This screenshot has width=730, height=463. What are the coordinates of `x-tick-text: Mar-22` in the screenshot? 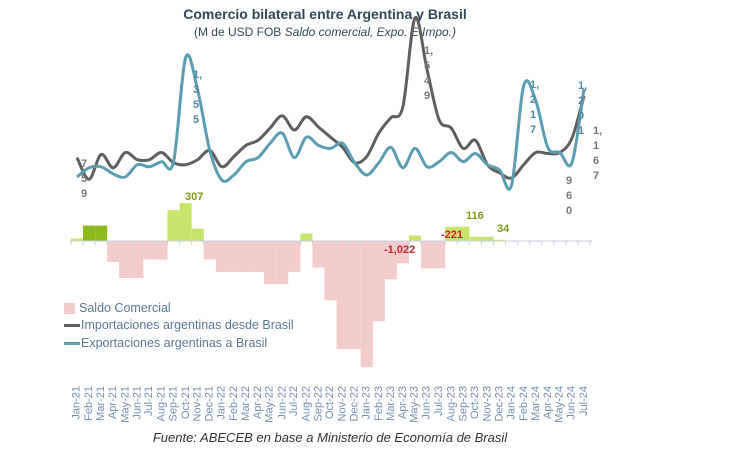 It's located at (246, 403).